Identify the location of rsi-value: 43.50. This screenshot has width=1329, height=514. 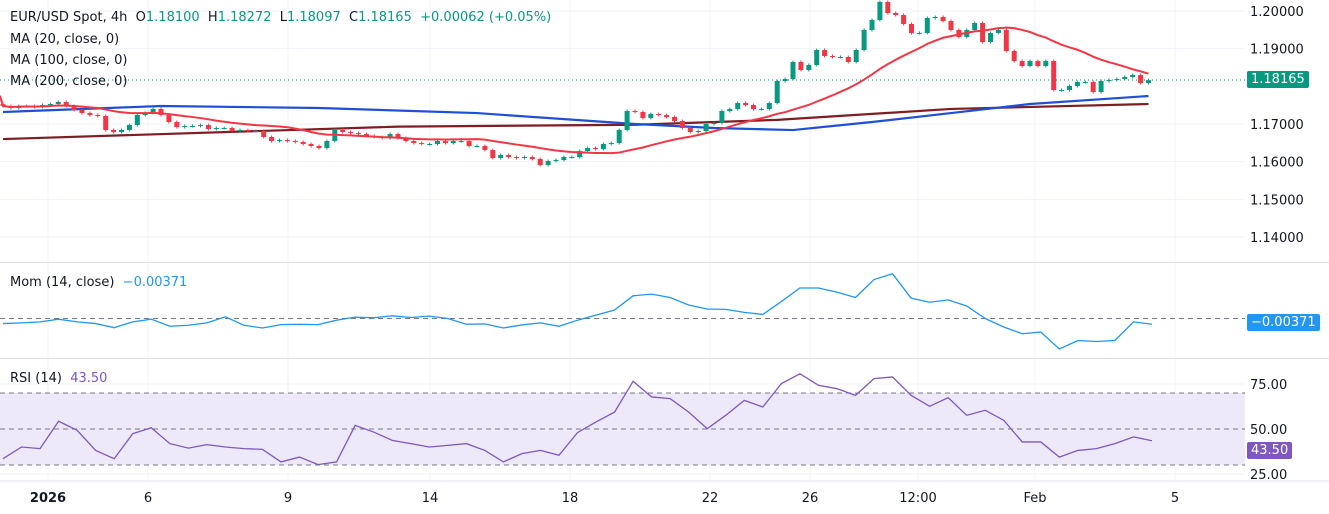
(89, 378).